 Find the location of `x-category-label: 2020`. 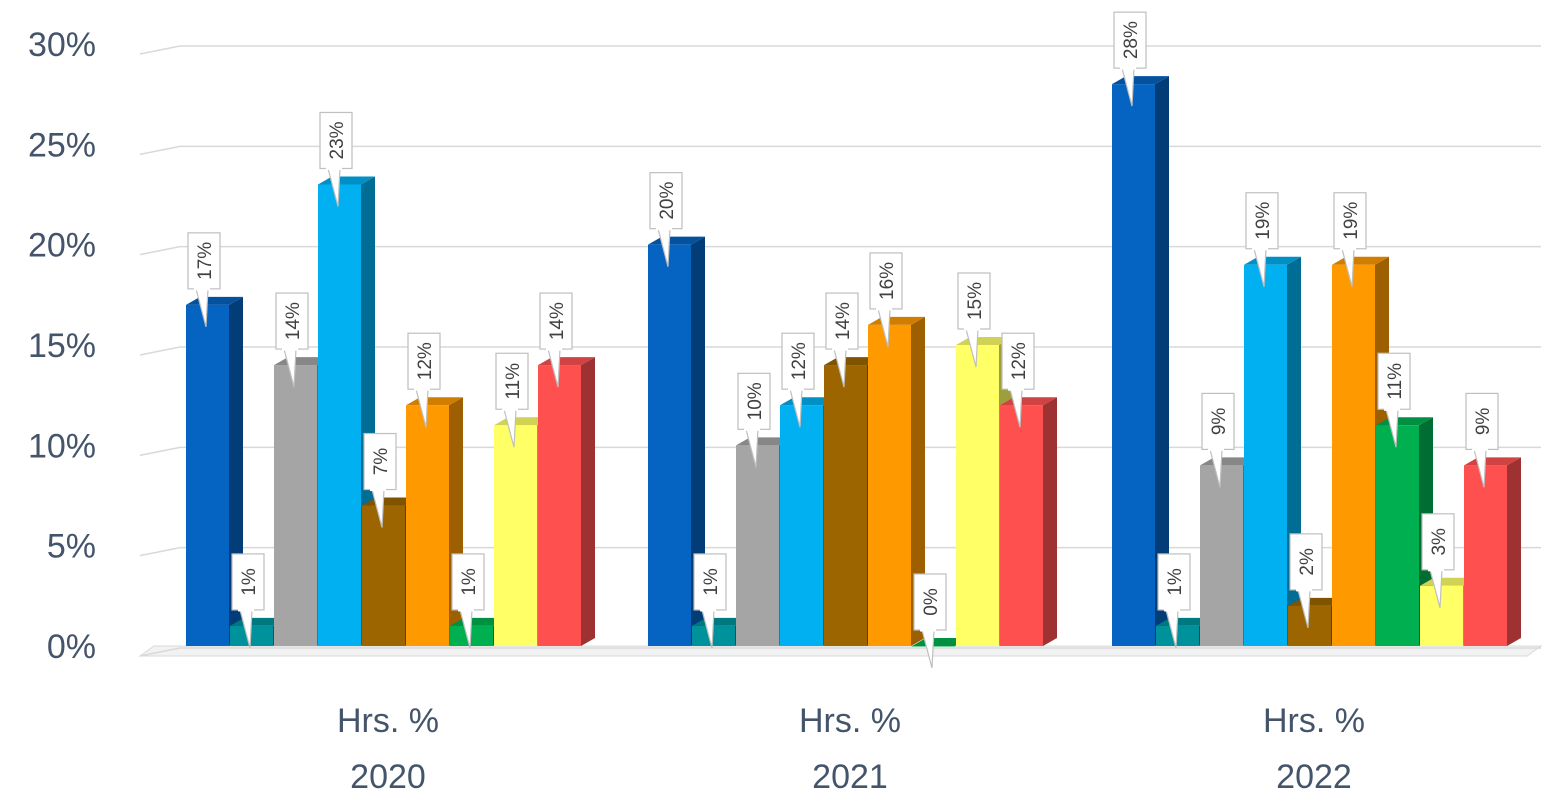

x-category-label: 2020 is located at coordinates (388, 776).